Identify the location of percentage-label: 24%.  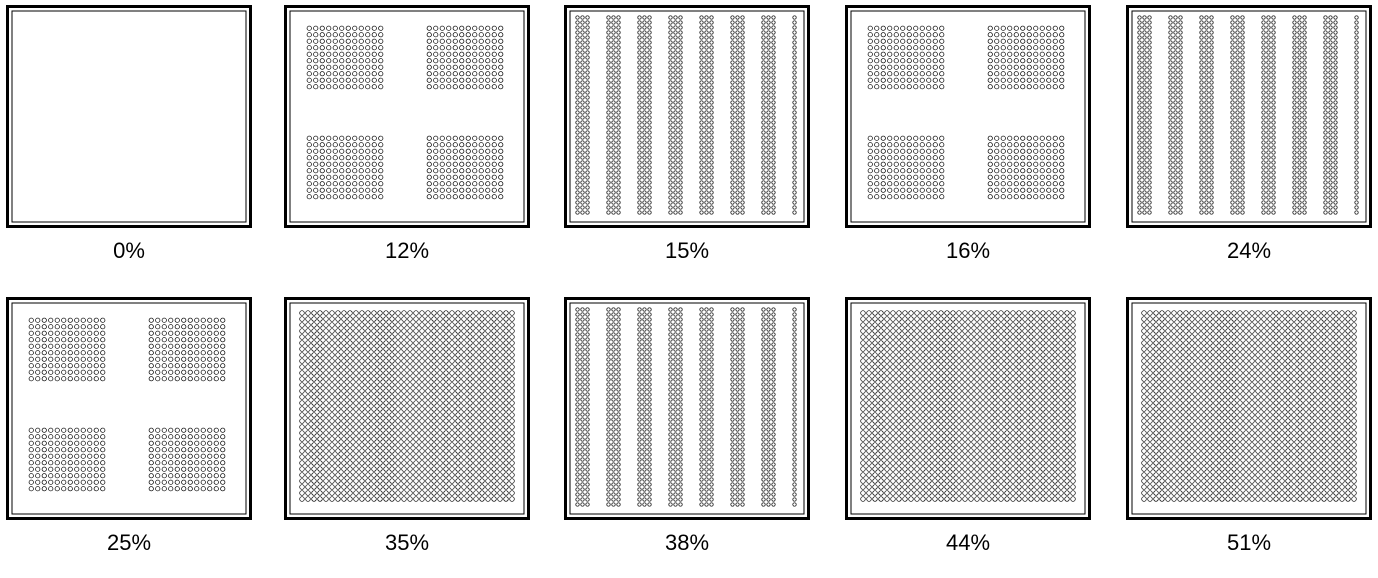
(1249, 250).